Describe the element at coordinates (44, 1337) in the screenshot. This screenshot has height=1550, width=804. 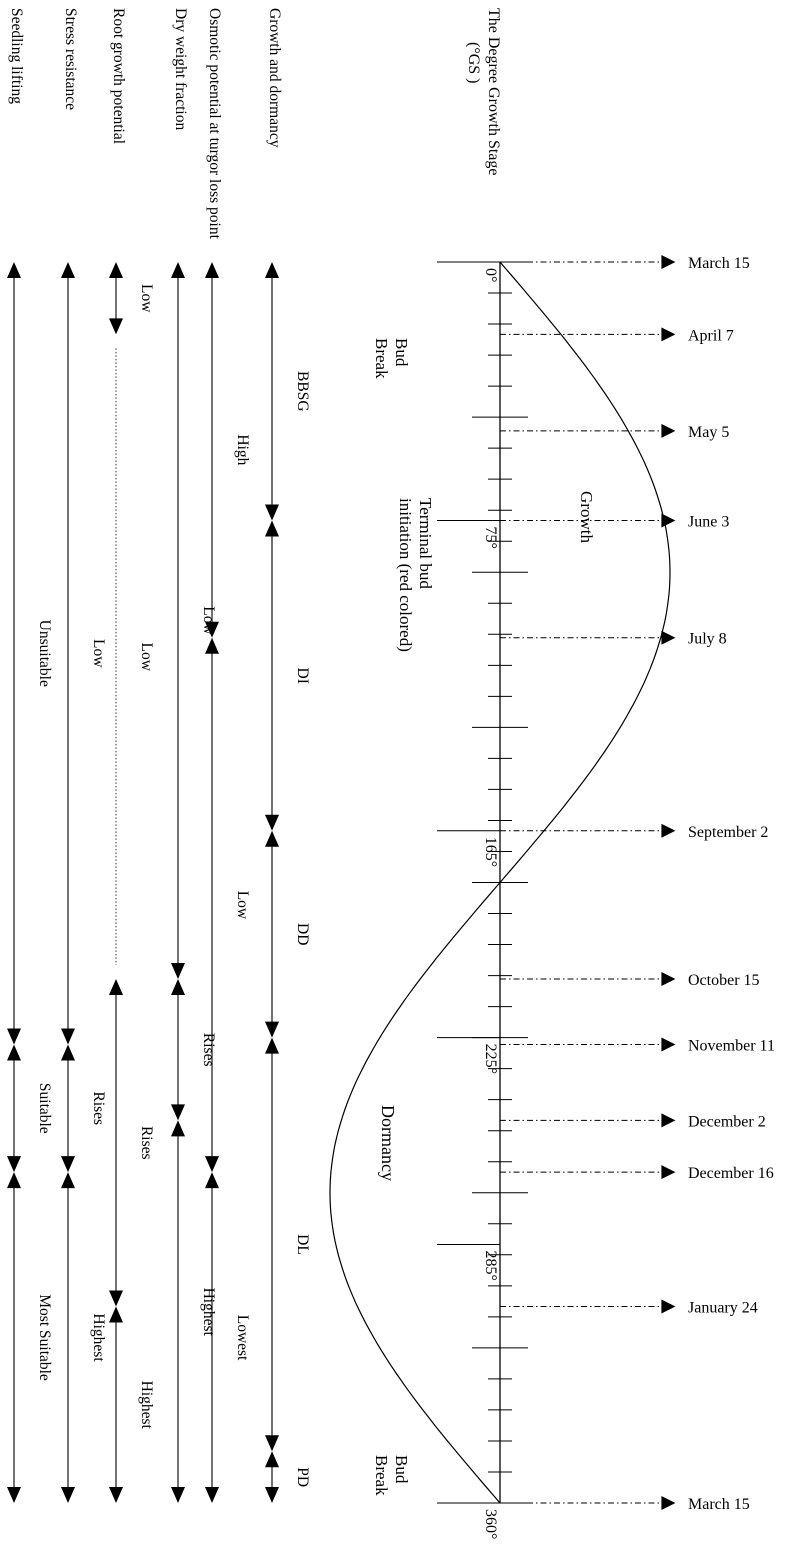
I see `segment-label: Most Suitable` at that location.